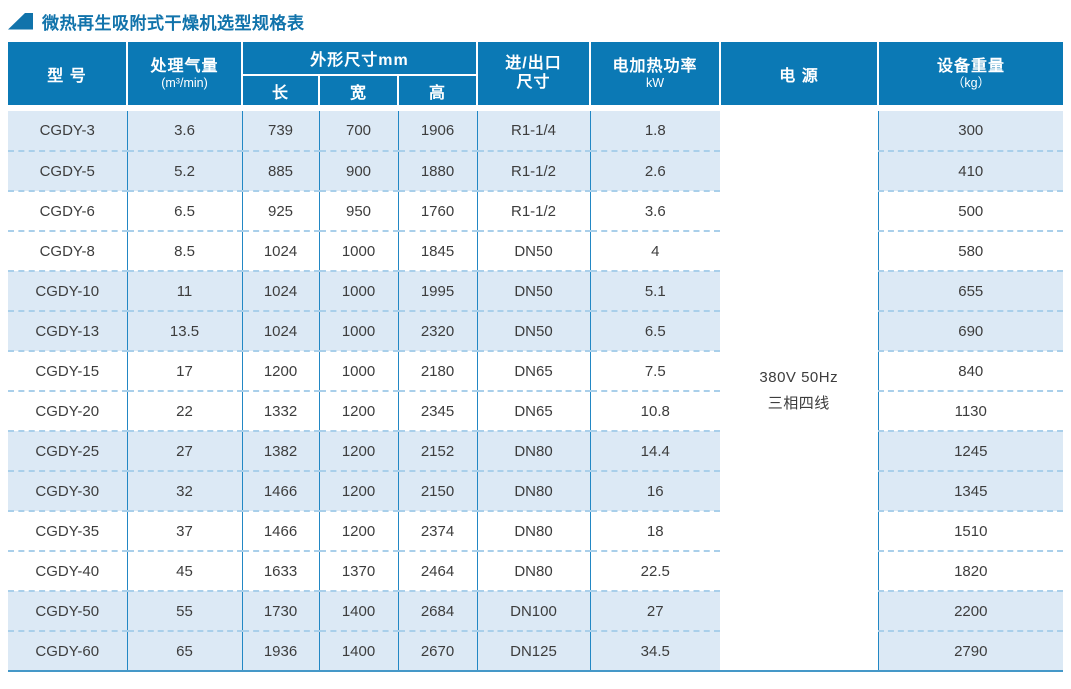 The height and width of the screenshot is (689, 1071). Describe the element at coordinates (798, 403) in the screenshot. I see `power-supply-line2: 三相四线` at that location.